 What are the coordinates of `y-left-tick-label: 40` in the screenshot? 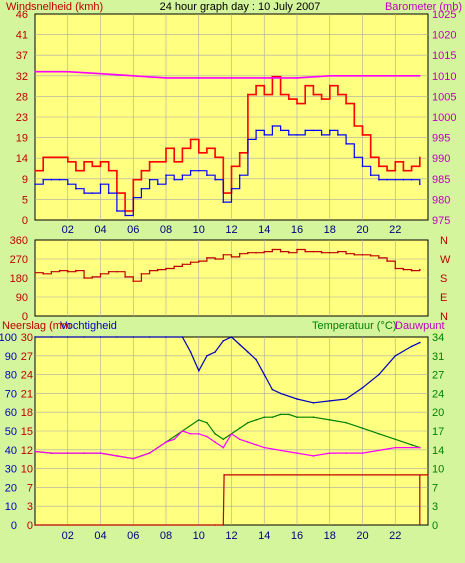 It's located at (11, 451).